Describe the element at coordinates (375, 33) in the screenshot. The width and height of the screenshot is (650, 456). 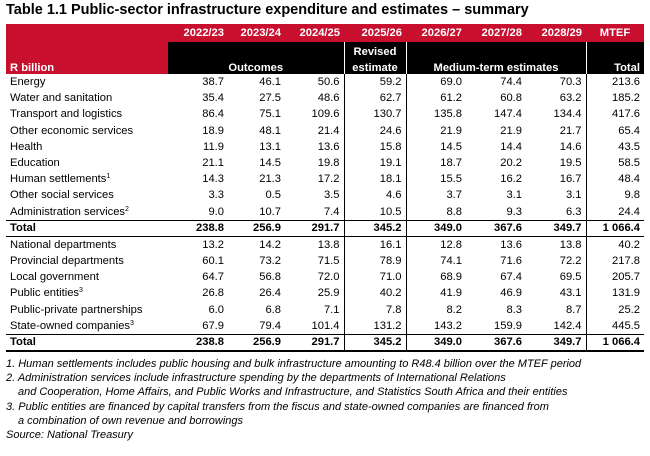
I see `year-header: 2025/26` at that location.